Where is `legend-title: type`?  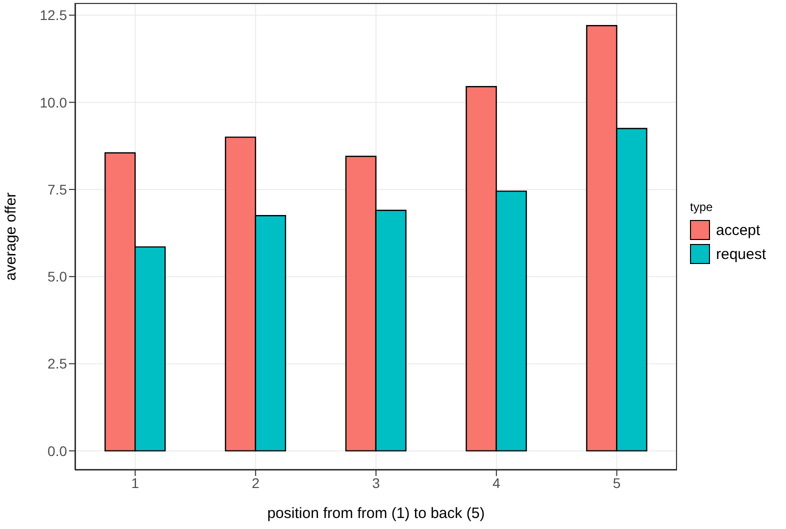 legend-title: type is located at coordinates (702, 207).